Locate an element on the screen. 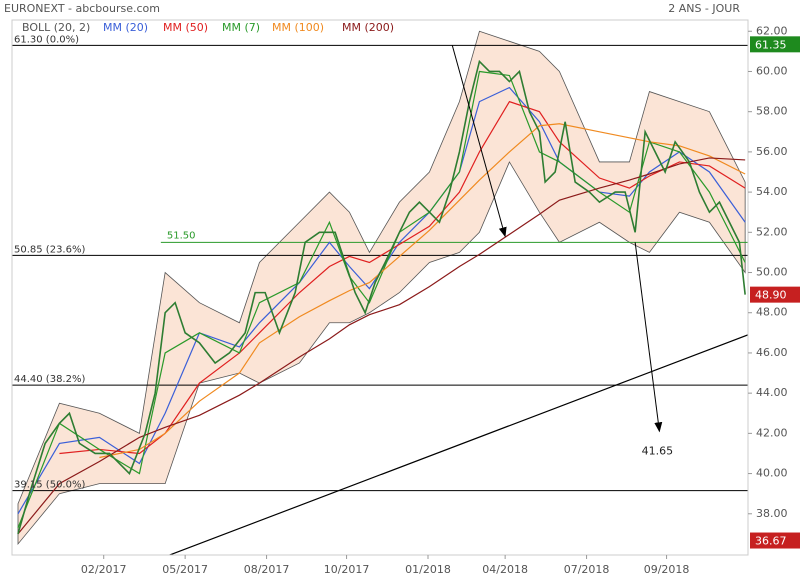 The image size is (800, 584). price-badge-label: 48.90 is located at coordinates (771, 295).